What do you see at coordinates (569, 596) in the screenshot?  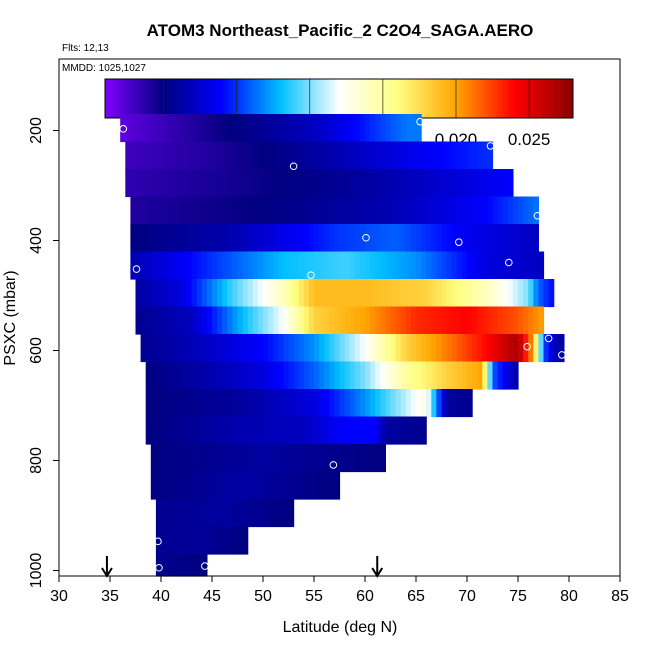 I see `x-tick-label: 80` at bounding box center [569, 596].